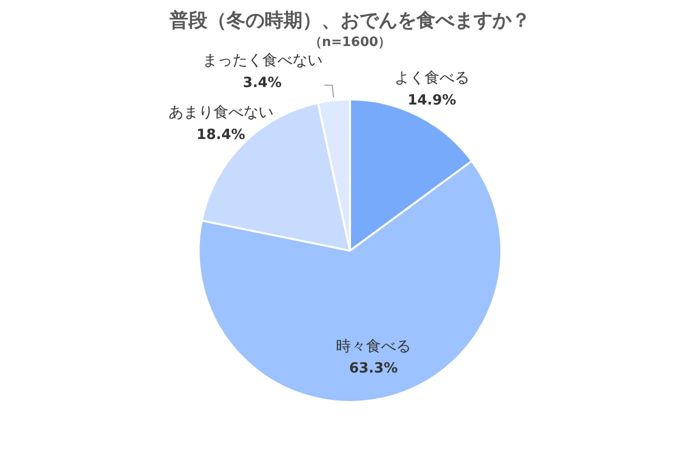  What do you see at coordinates (373, 368) in the screenshot?
I see `data-label: 63.3%` at bounding box center [373, 368].